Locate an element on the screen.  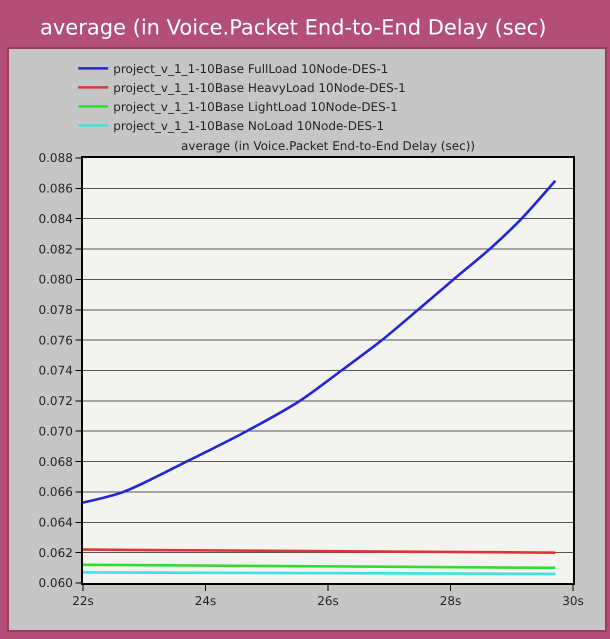
y-tick-label: 0.060 is located at coordinates (55, 583).